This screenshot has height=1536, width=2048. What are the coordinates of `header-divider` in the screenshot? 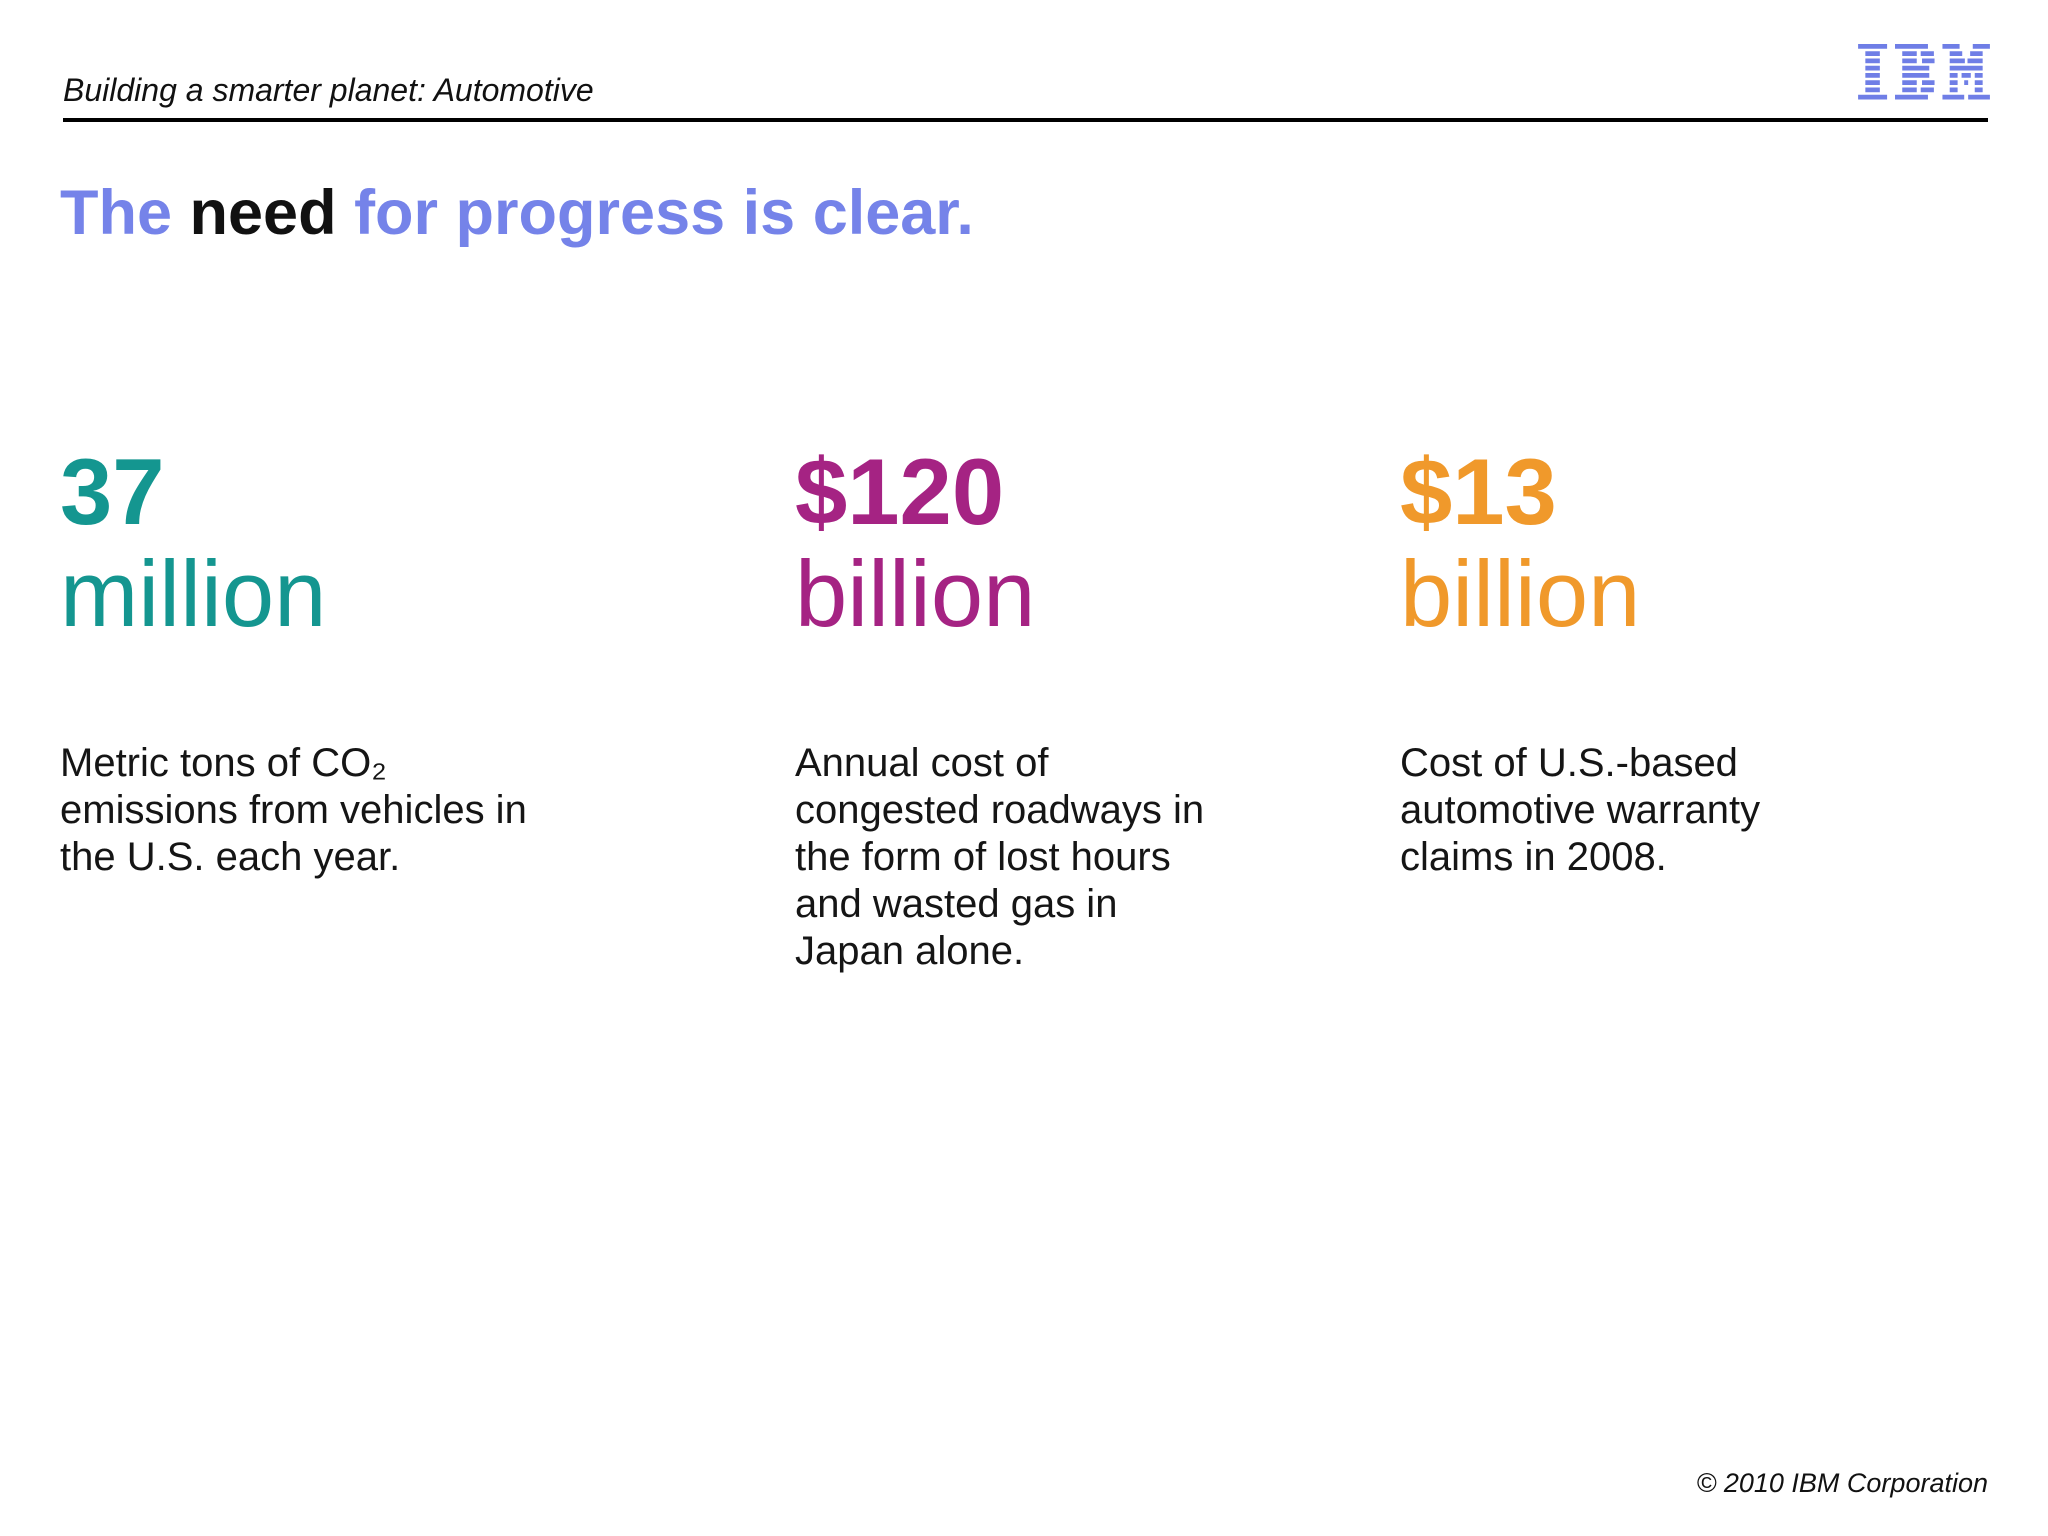 It's located at (1025, 120).